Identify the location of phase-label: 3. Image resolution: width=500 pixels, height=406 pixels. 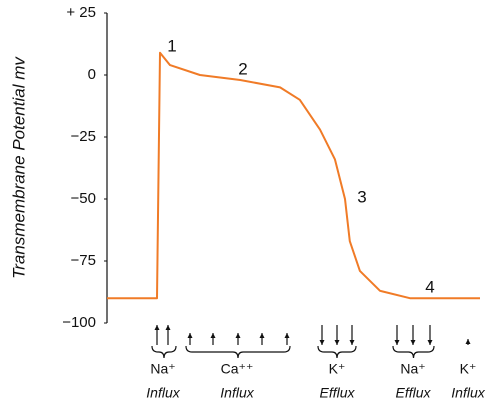
(361, 196).